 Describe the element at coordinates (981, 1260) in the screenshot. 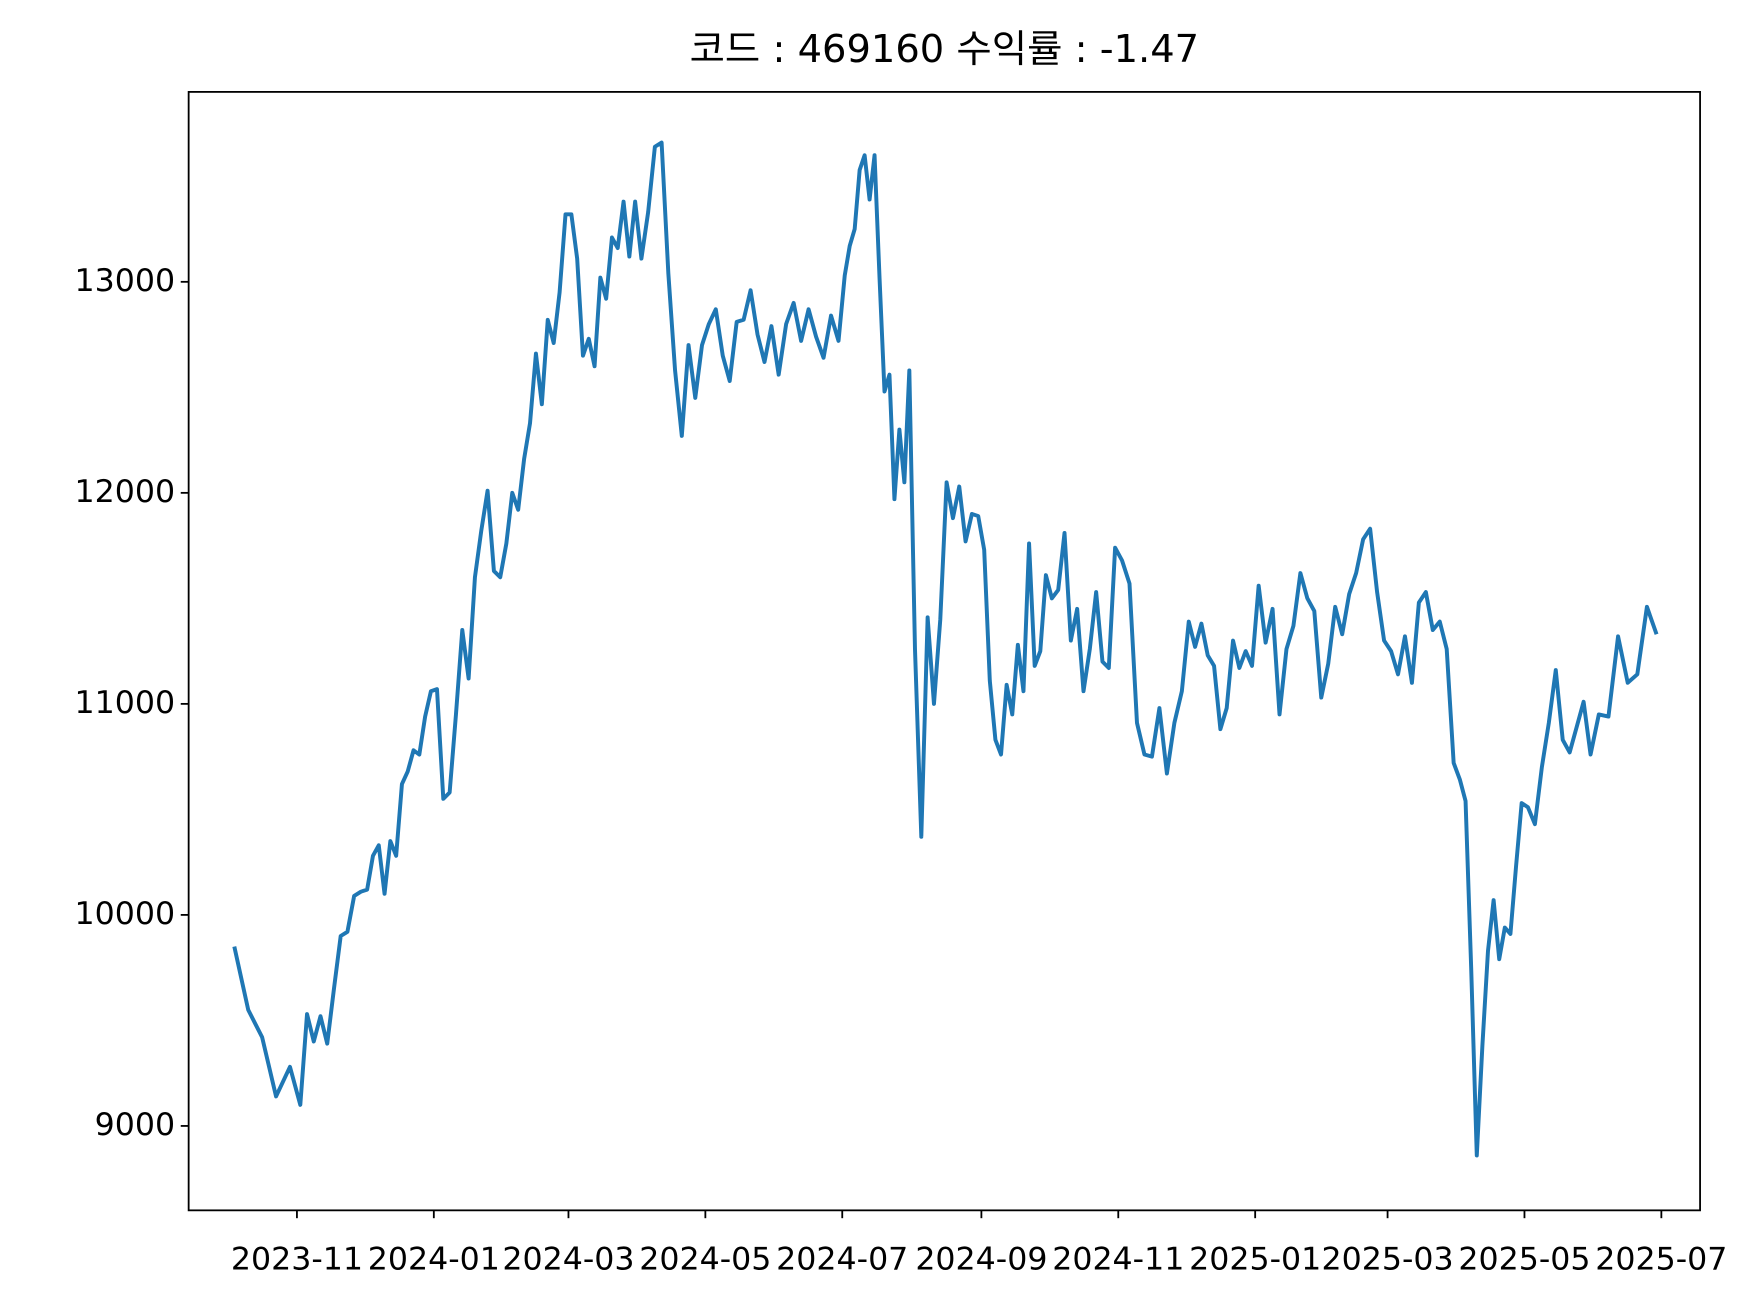

I see `x-tick-label: 2024-09` at that location.